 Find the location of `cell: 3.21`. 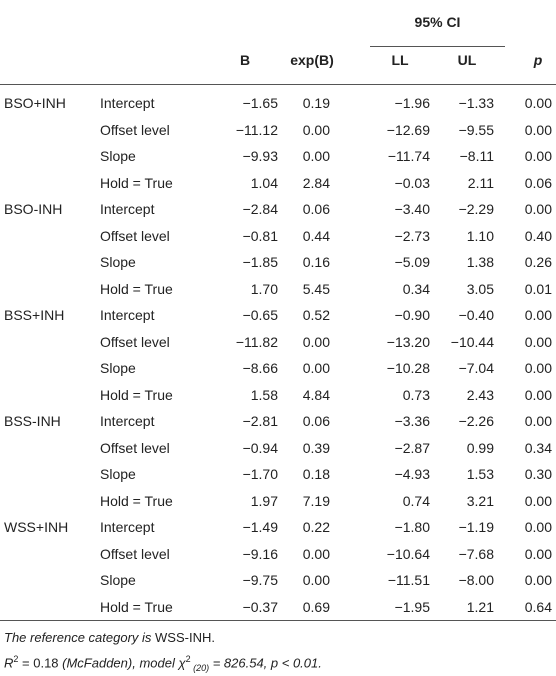

cell: 3.21 is located at coordinates (480, 500).